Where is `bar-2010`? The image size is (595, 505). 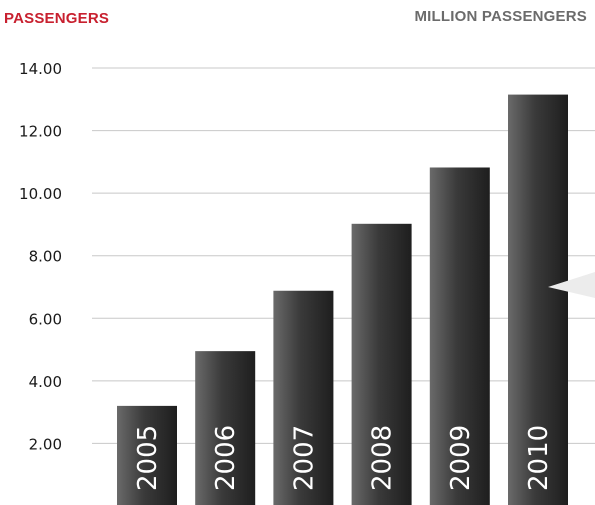 bar-2010 is located at coordinates (538, 299).